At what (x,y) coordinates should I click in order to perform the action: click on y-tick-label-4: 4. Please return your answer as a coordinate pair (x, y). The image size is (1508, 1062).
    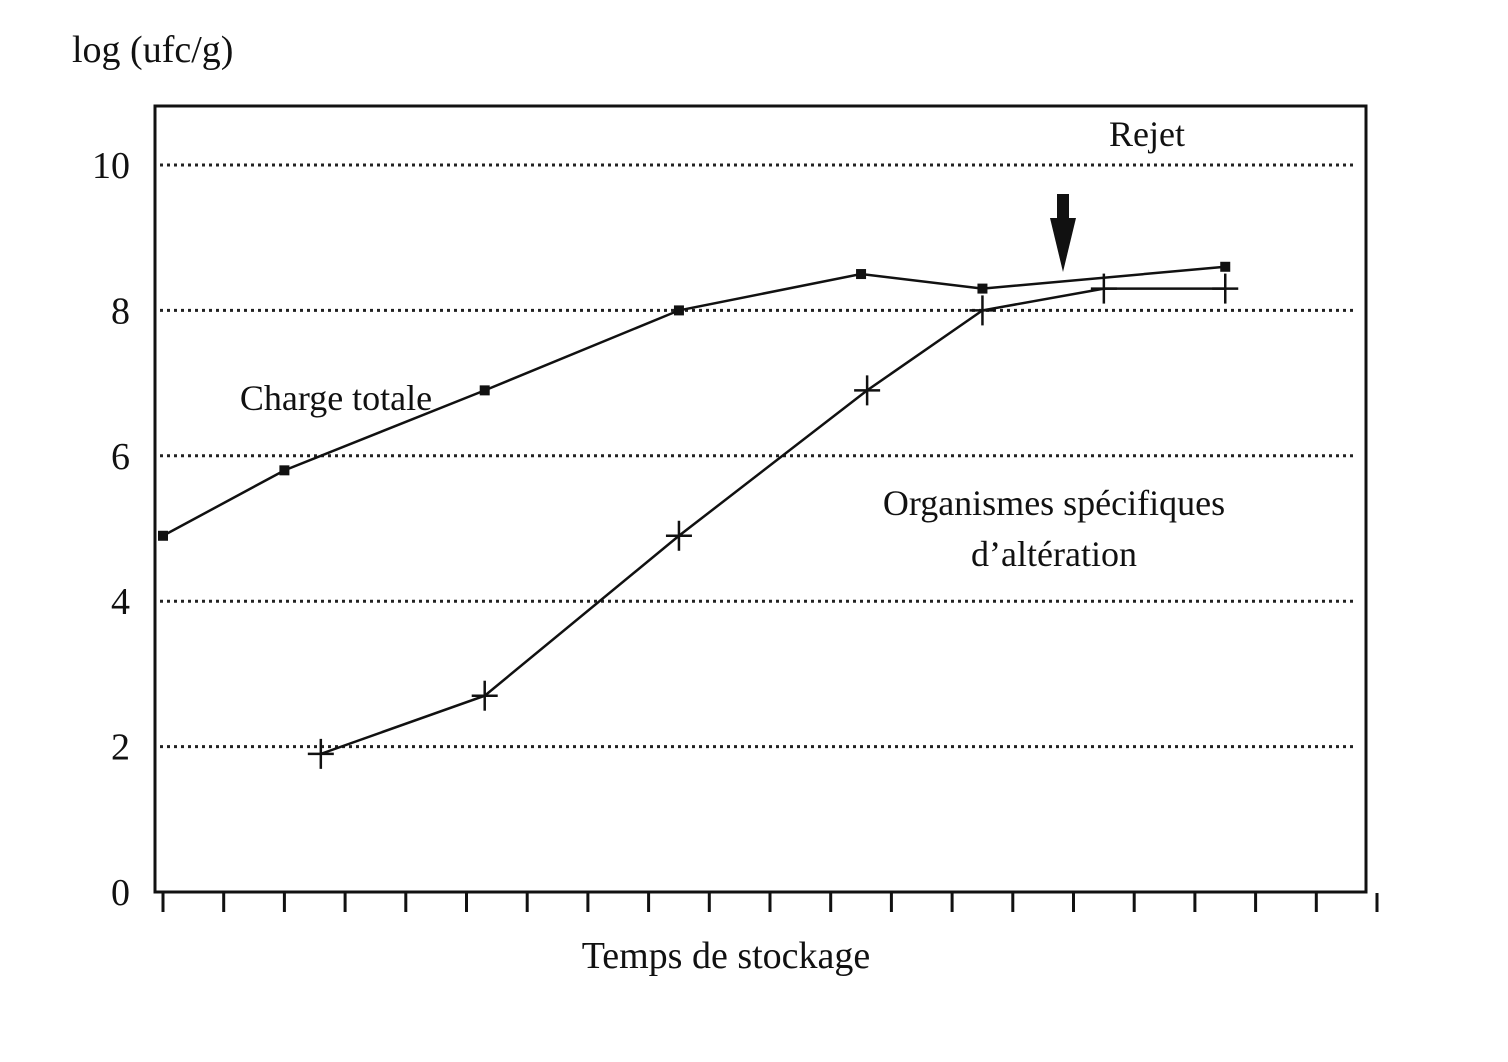
    Looking at the image, I should click on (120, 602).